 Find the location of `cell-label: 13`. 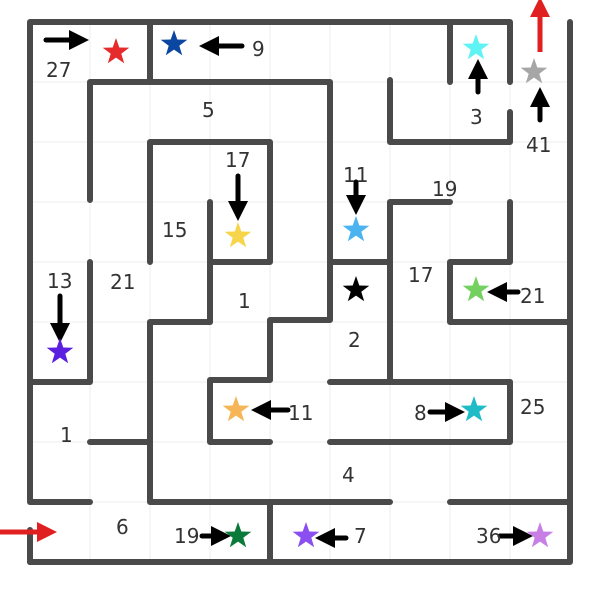

cell-label: 13 is located at coordinates (59, 281).